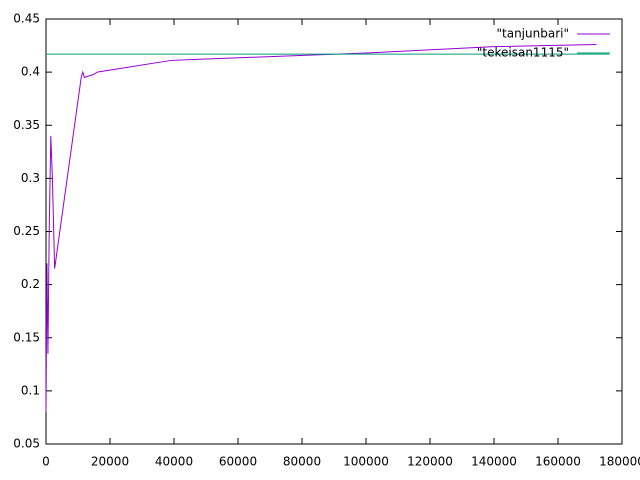  Describe the element at coordinates (30, 178) in the screenshot. I see `y-tick-label: 0.3` at that location.